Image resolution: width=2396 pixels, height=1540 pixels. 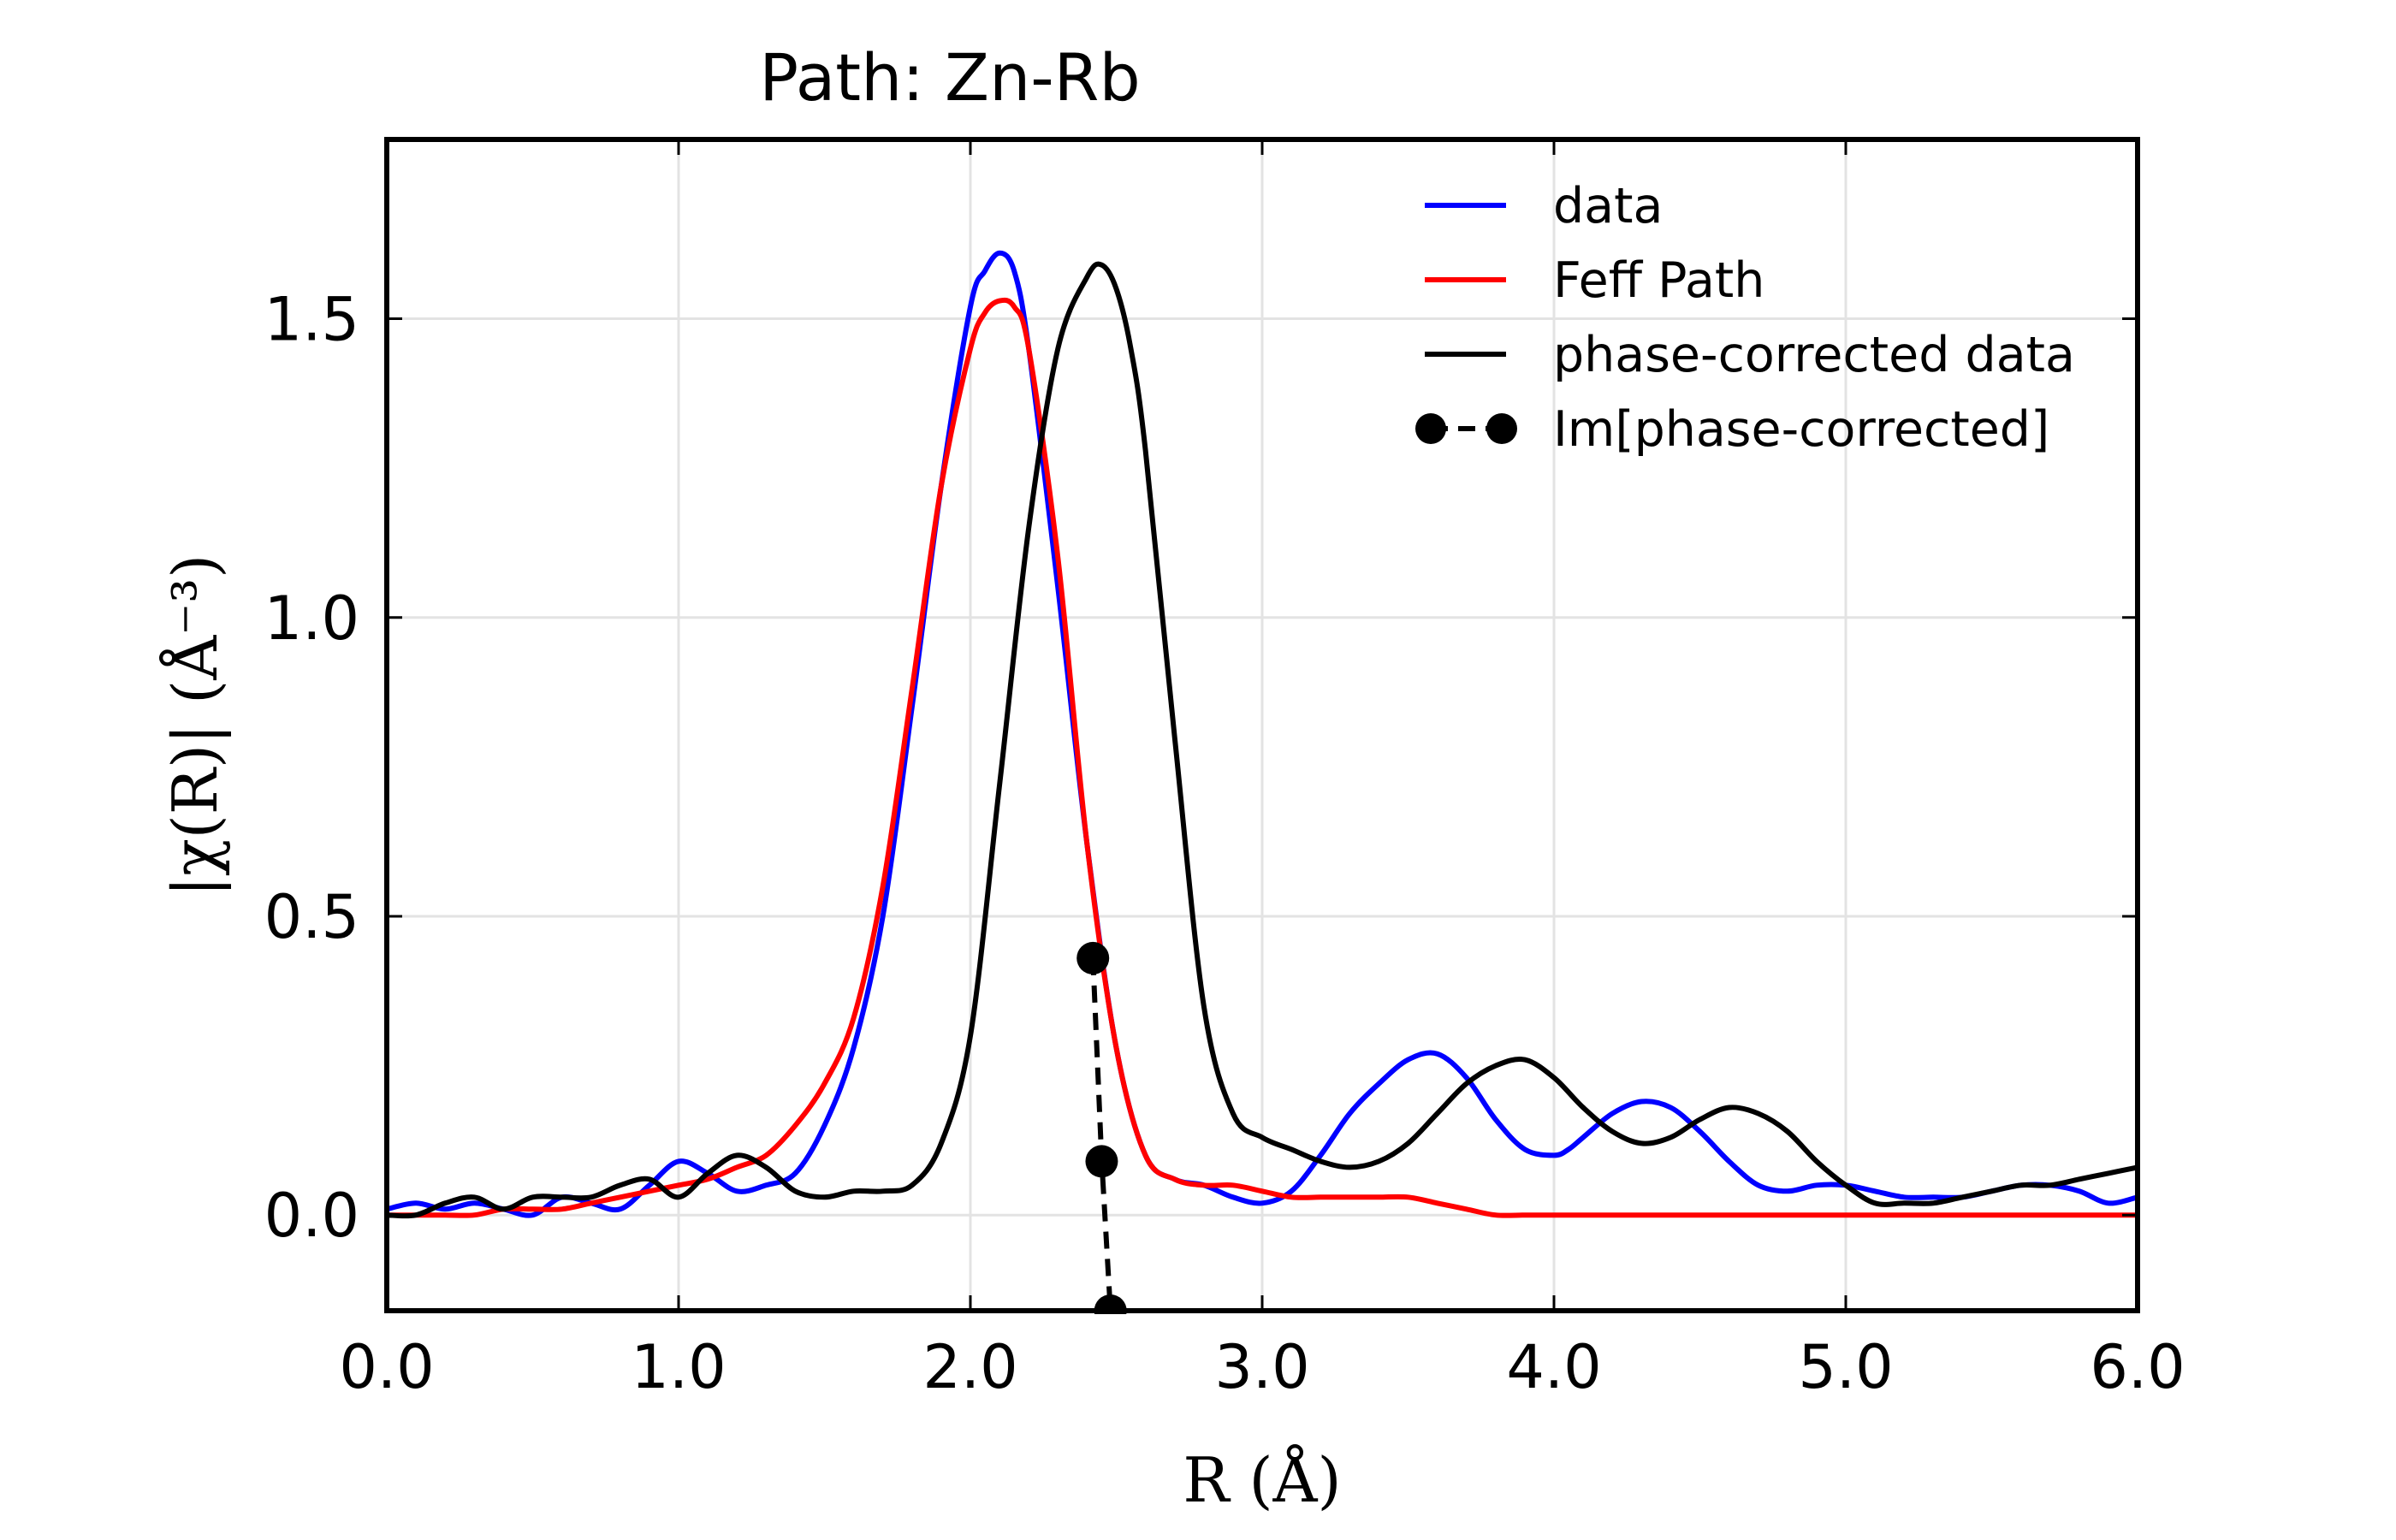 I want to click on x-tick-label: 0.0, so click(x=386, y=1367).